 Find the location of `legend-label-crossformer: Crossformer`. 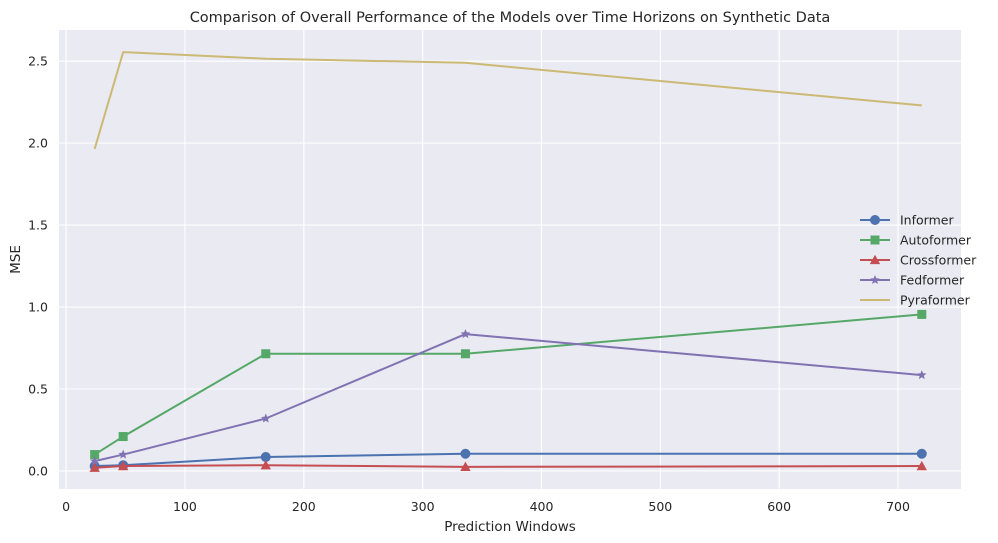

legend-label-crossformer: Crossformer is located at coordinates (938, 260).